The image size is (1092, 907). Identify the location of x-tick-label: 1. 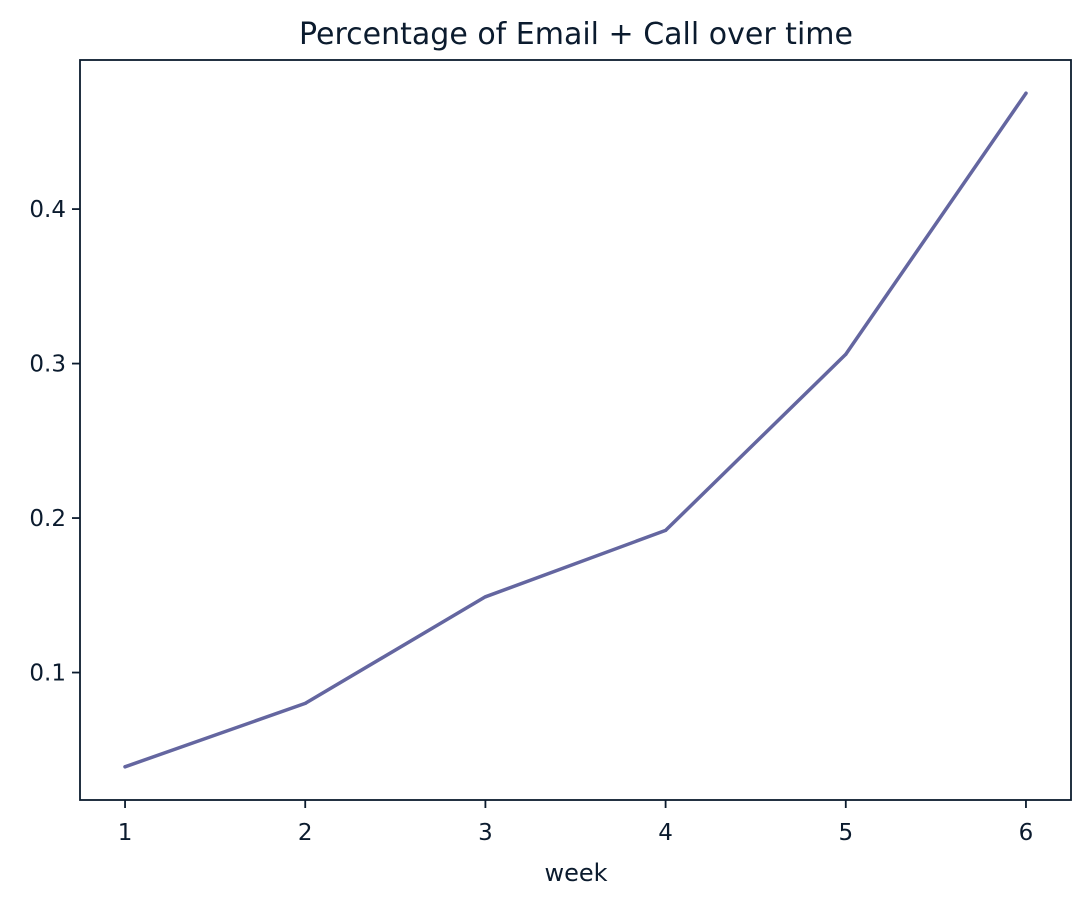
(125, 833).